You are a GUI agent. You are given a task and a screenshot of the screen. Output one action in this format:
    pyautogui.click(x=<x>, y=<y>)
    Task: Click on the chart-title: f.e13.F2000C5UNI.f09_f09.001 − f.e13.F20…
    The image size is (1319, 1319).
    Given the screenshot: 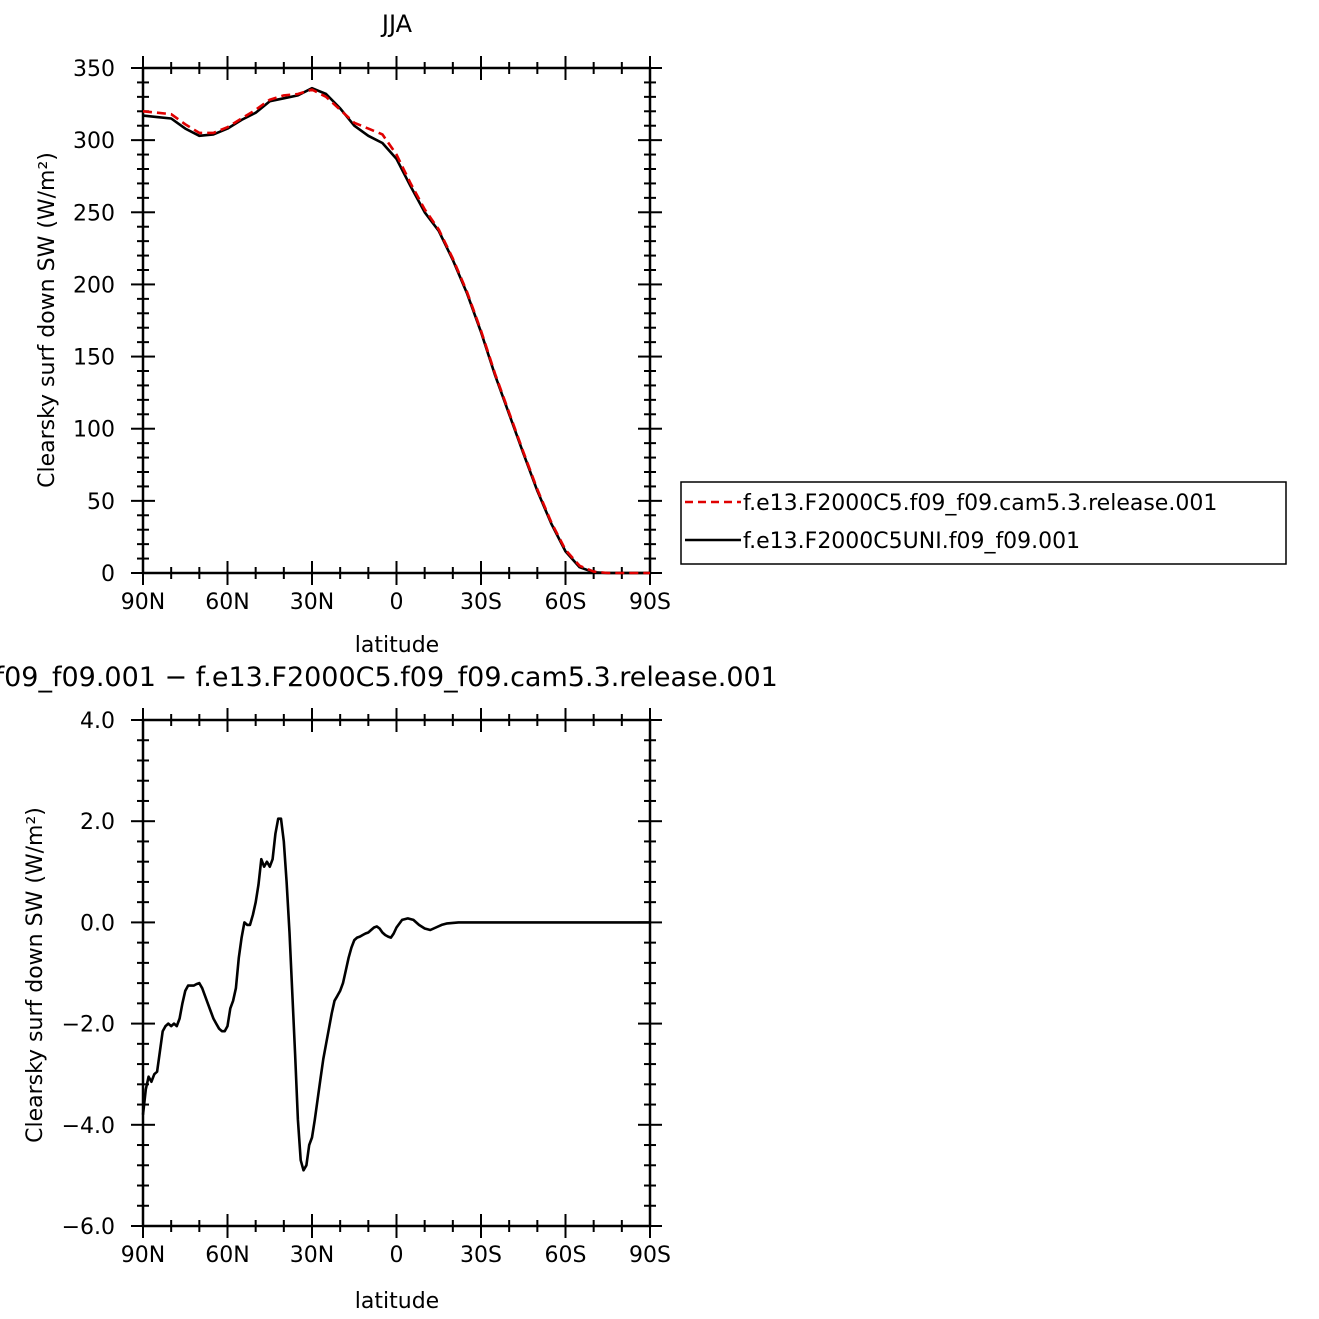 What is the action you would take?
    pyautogui.click(x=389, y=677)
    